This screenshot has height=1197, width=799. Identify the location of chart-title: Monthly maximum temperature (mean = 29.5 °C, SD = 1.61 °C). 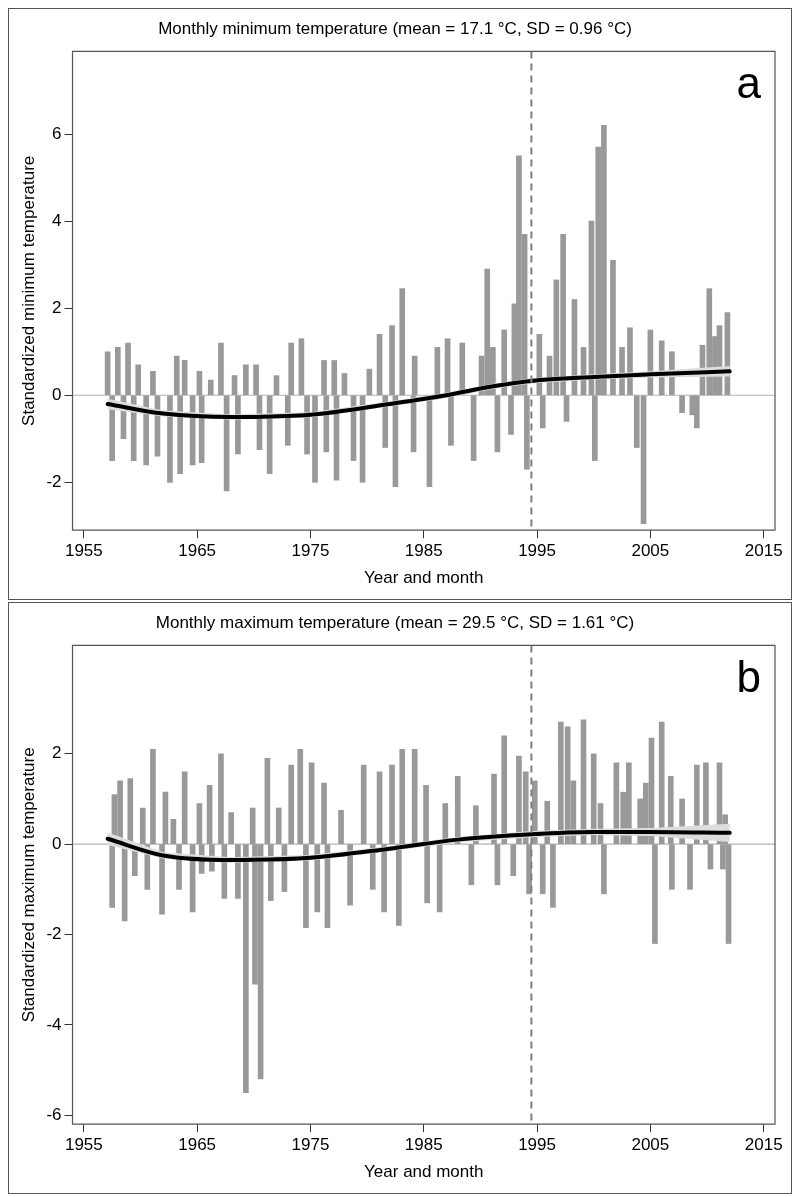
(395, 622).